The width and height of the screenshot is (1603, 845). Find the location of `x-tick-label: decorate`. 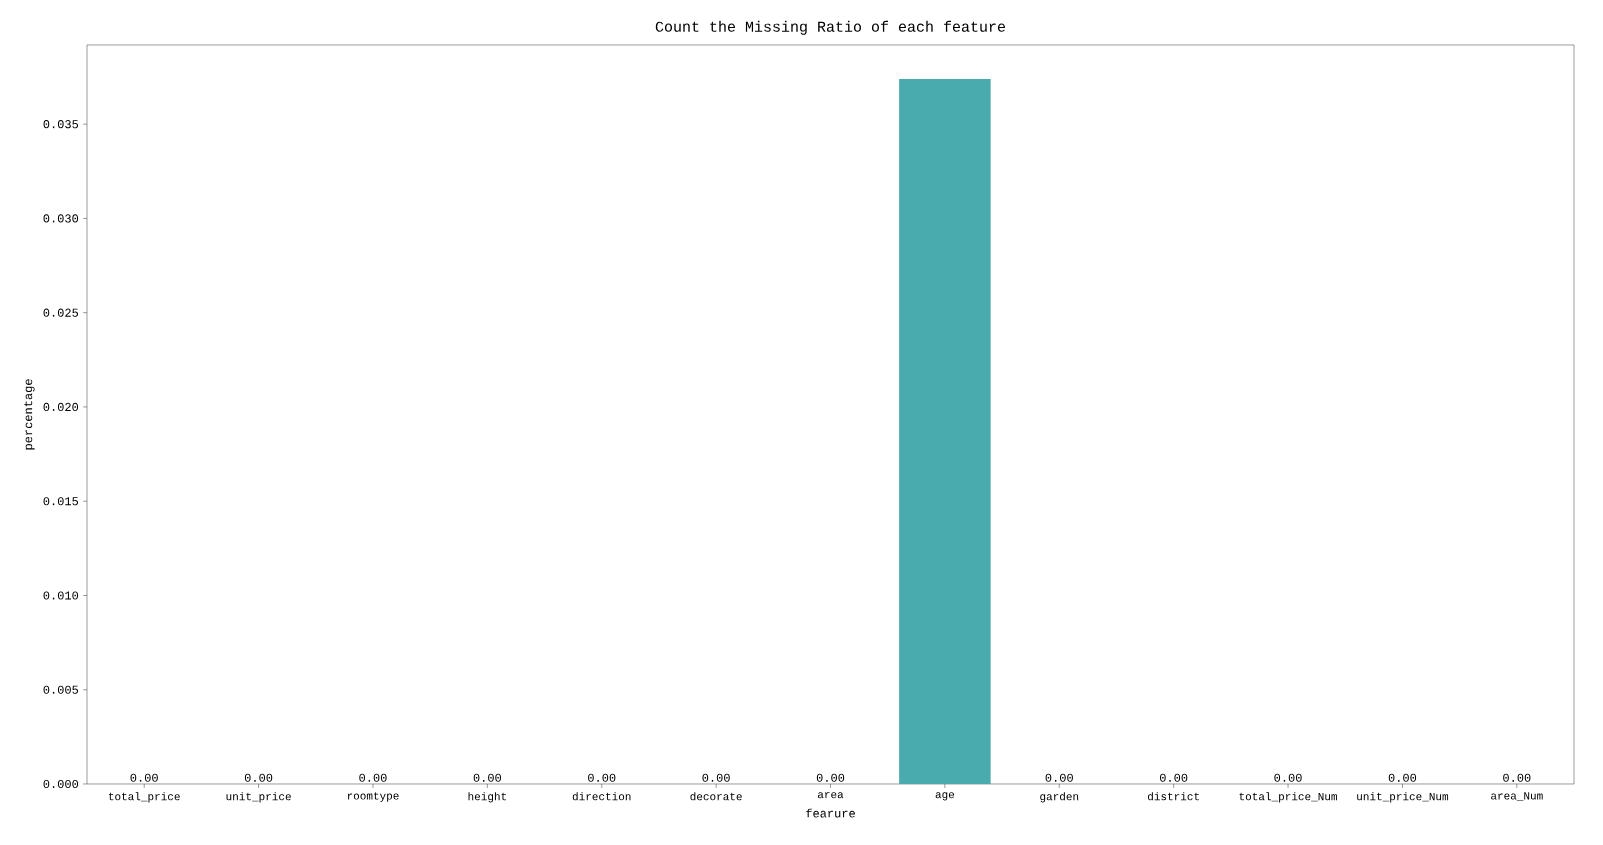

x-tick-label: decorate is located at coordinates (716, 796).